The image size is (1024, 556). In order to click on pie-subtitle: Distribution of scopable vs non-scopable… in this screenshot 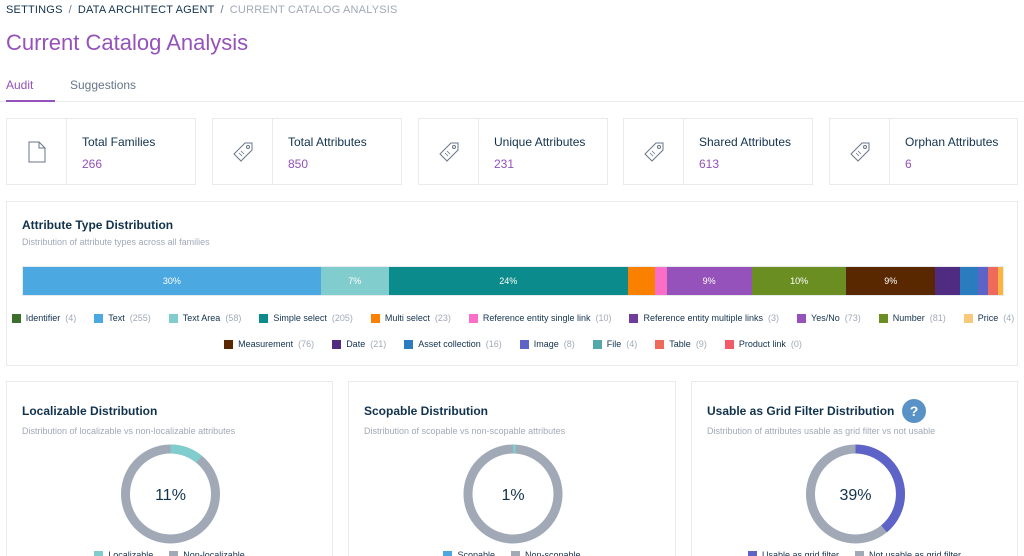, I will do `click(465, 431)`.